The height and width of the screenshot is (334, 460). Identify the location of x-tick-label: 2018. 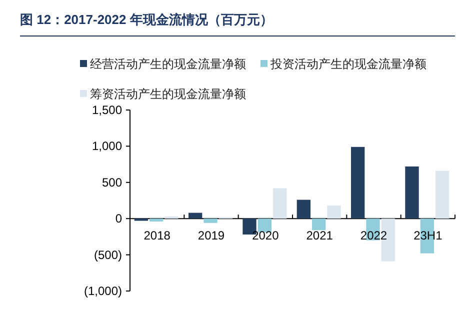
(157, 235).